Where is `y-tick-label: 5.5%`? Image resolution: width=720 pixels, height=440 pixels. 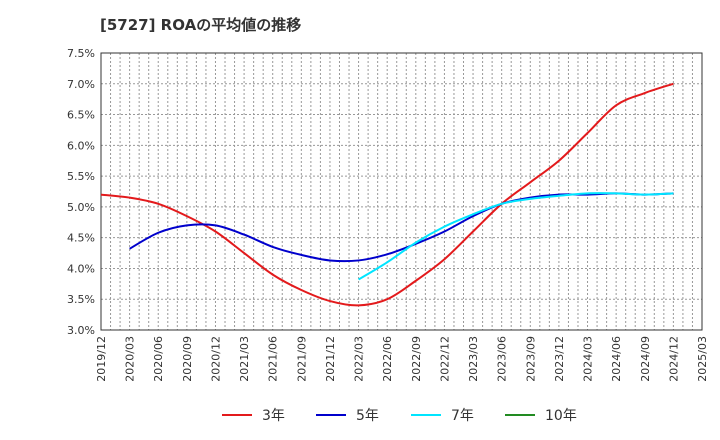 y-tick-label: 5.5% is located at coordinates (81, 176).